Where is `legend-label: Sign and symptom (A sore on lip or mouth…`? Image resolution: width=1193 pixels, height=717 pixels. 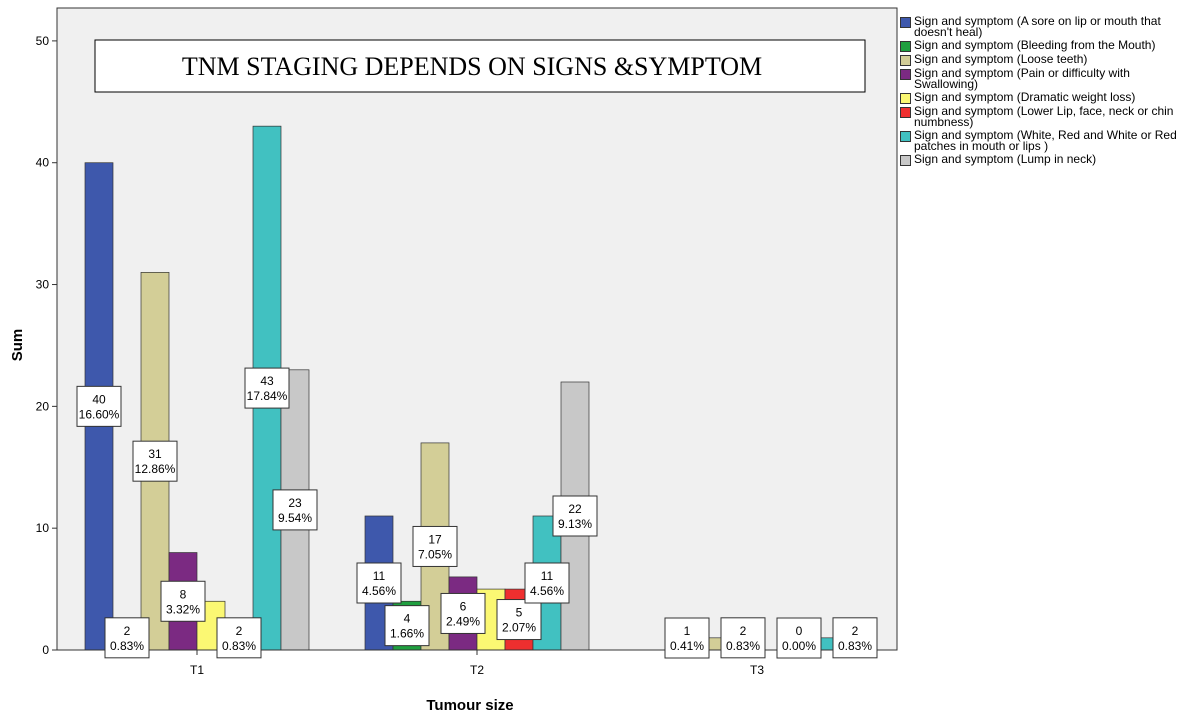
legend-label: Sign and symptom (A sore on lip or mouth… is located at coordinates (1037, 26).